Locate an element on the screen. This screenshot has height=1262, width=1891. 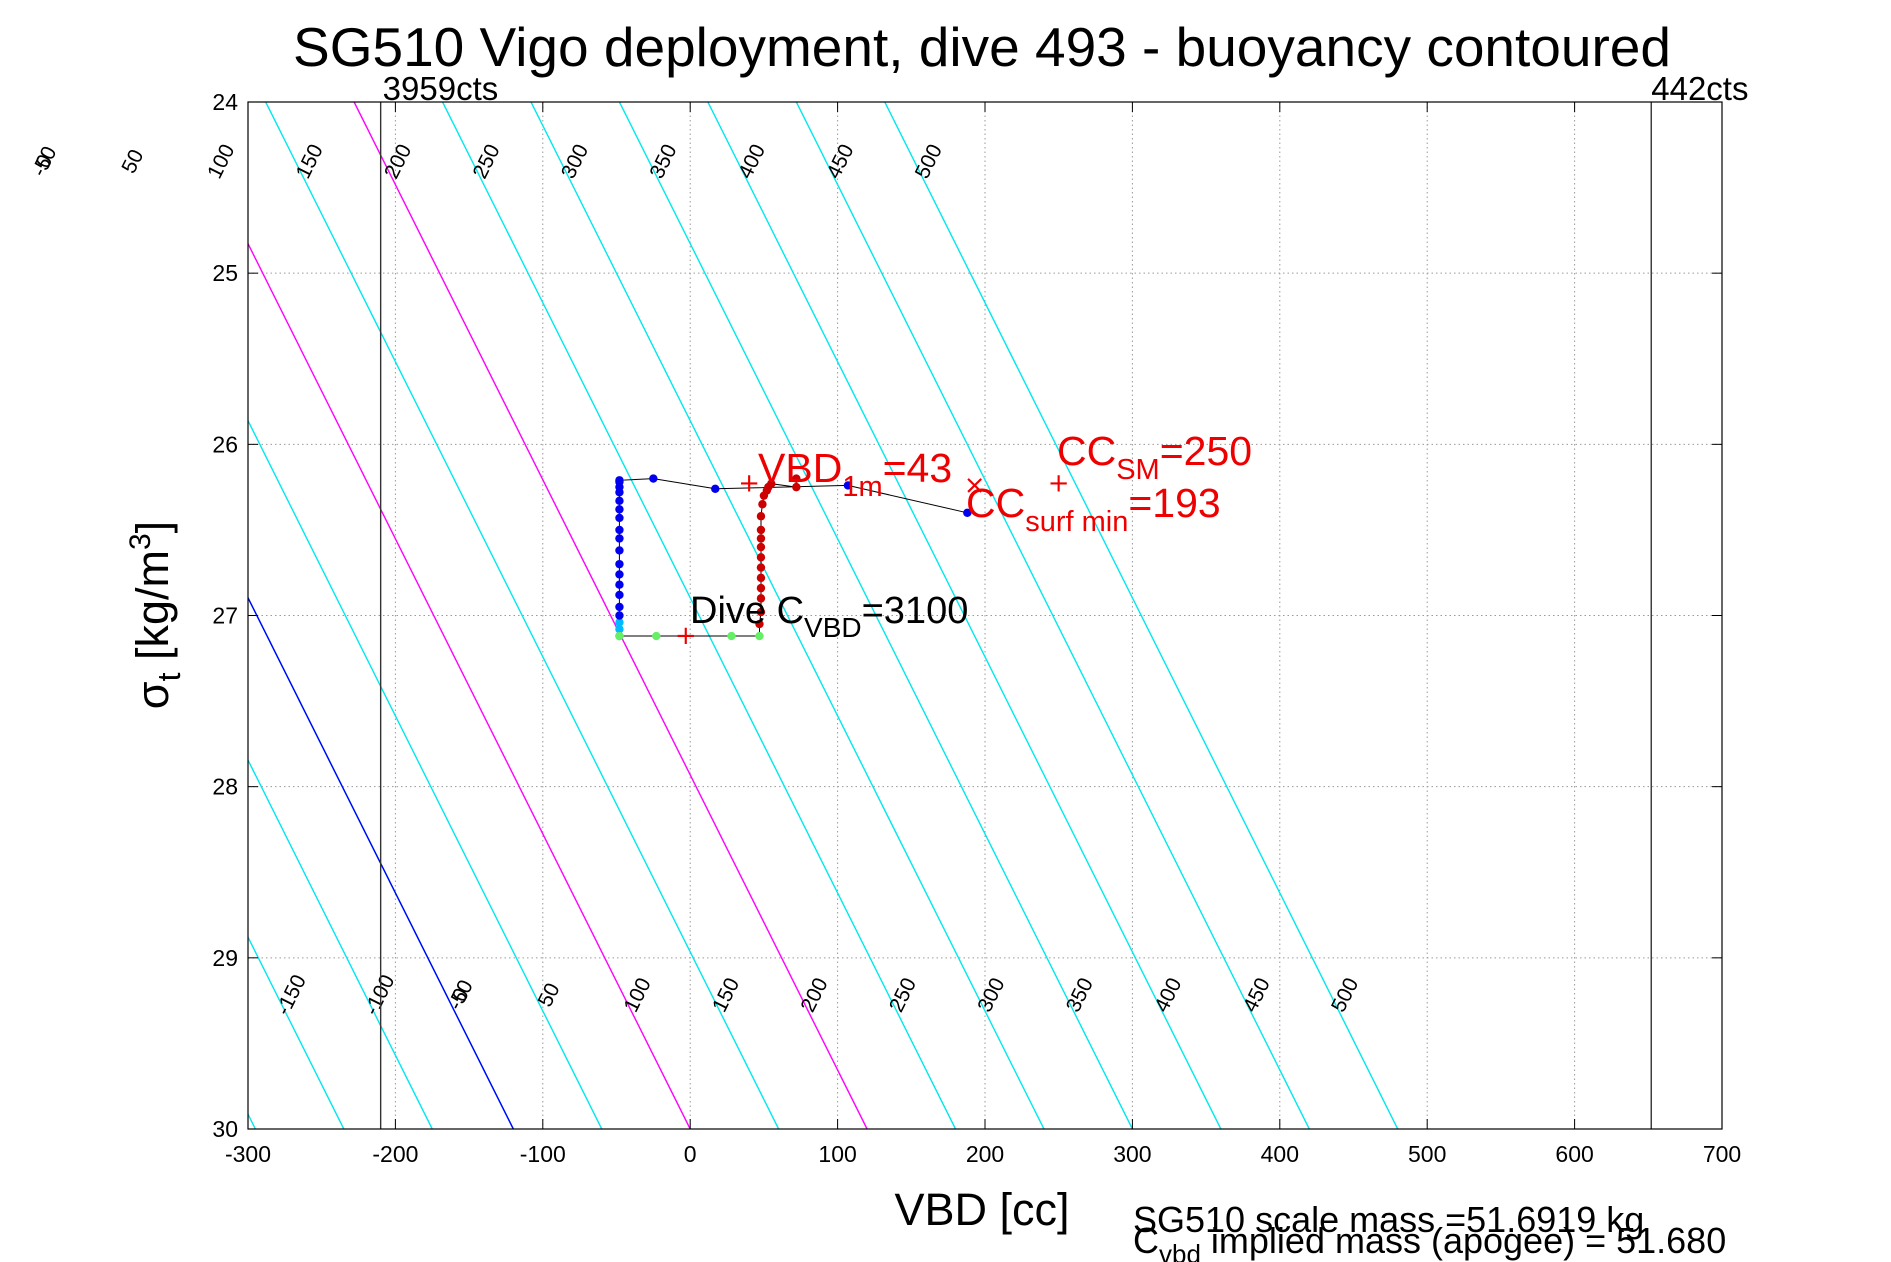
y-tick-label: 29 is located at coordinates (225, 958).